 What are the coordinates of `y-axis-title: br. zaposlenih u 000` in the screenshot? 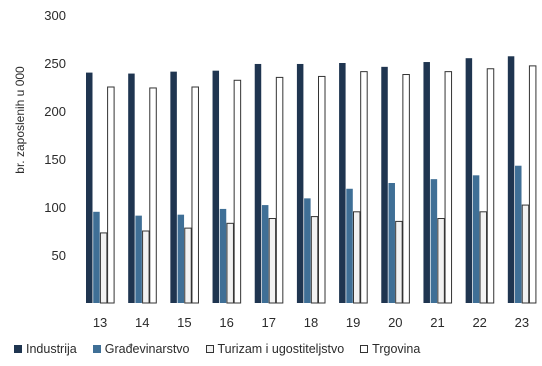 It's located at (20, 120).